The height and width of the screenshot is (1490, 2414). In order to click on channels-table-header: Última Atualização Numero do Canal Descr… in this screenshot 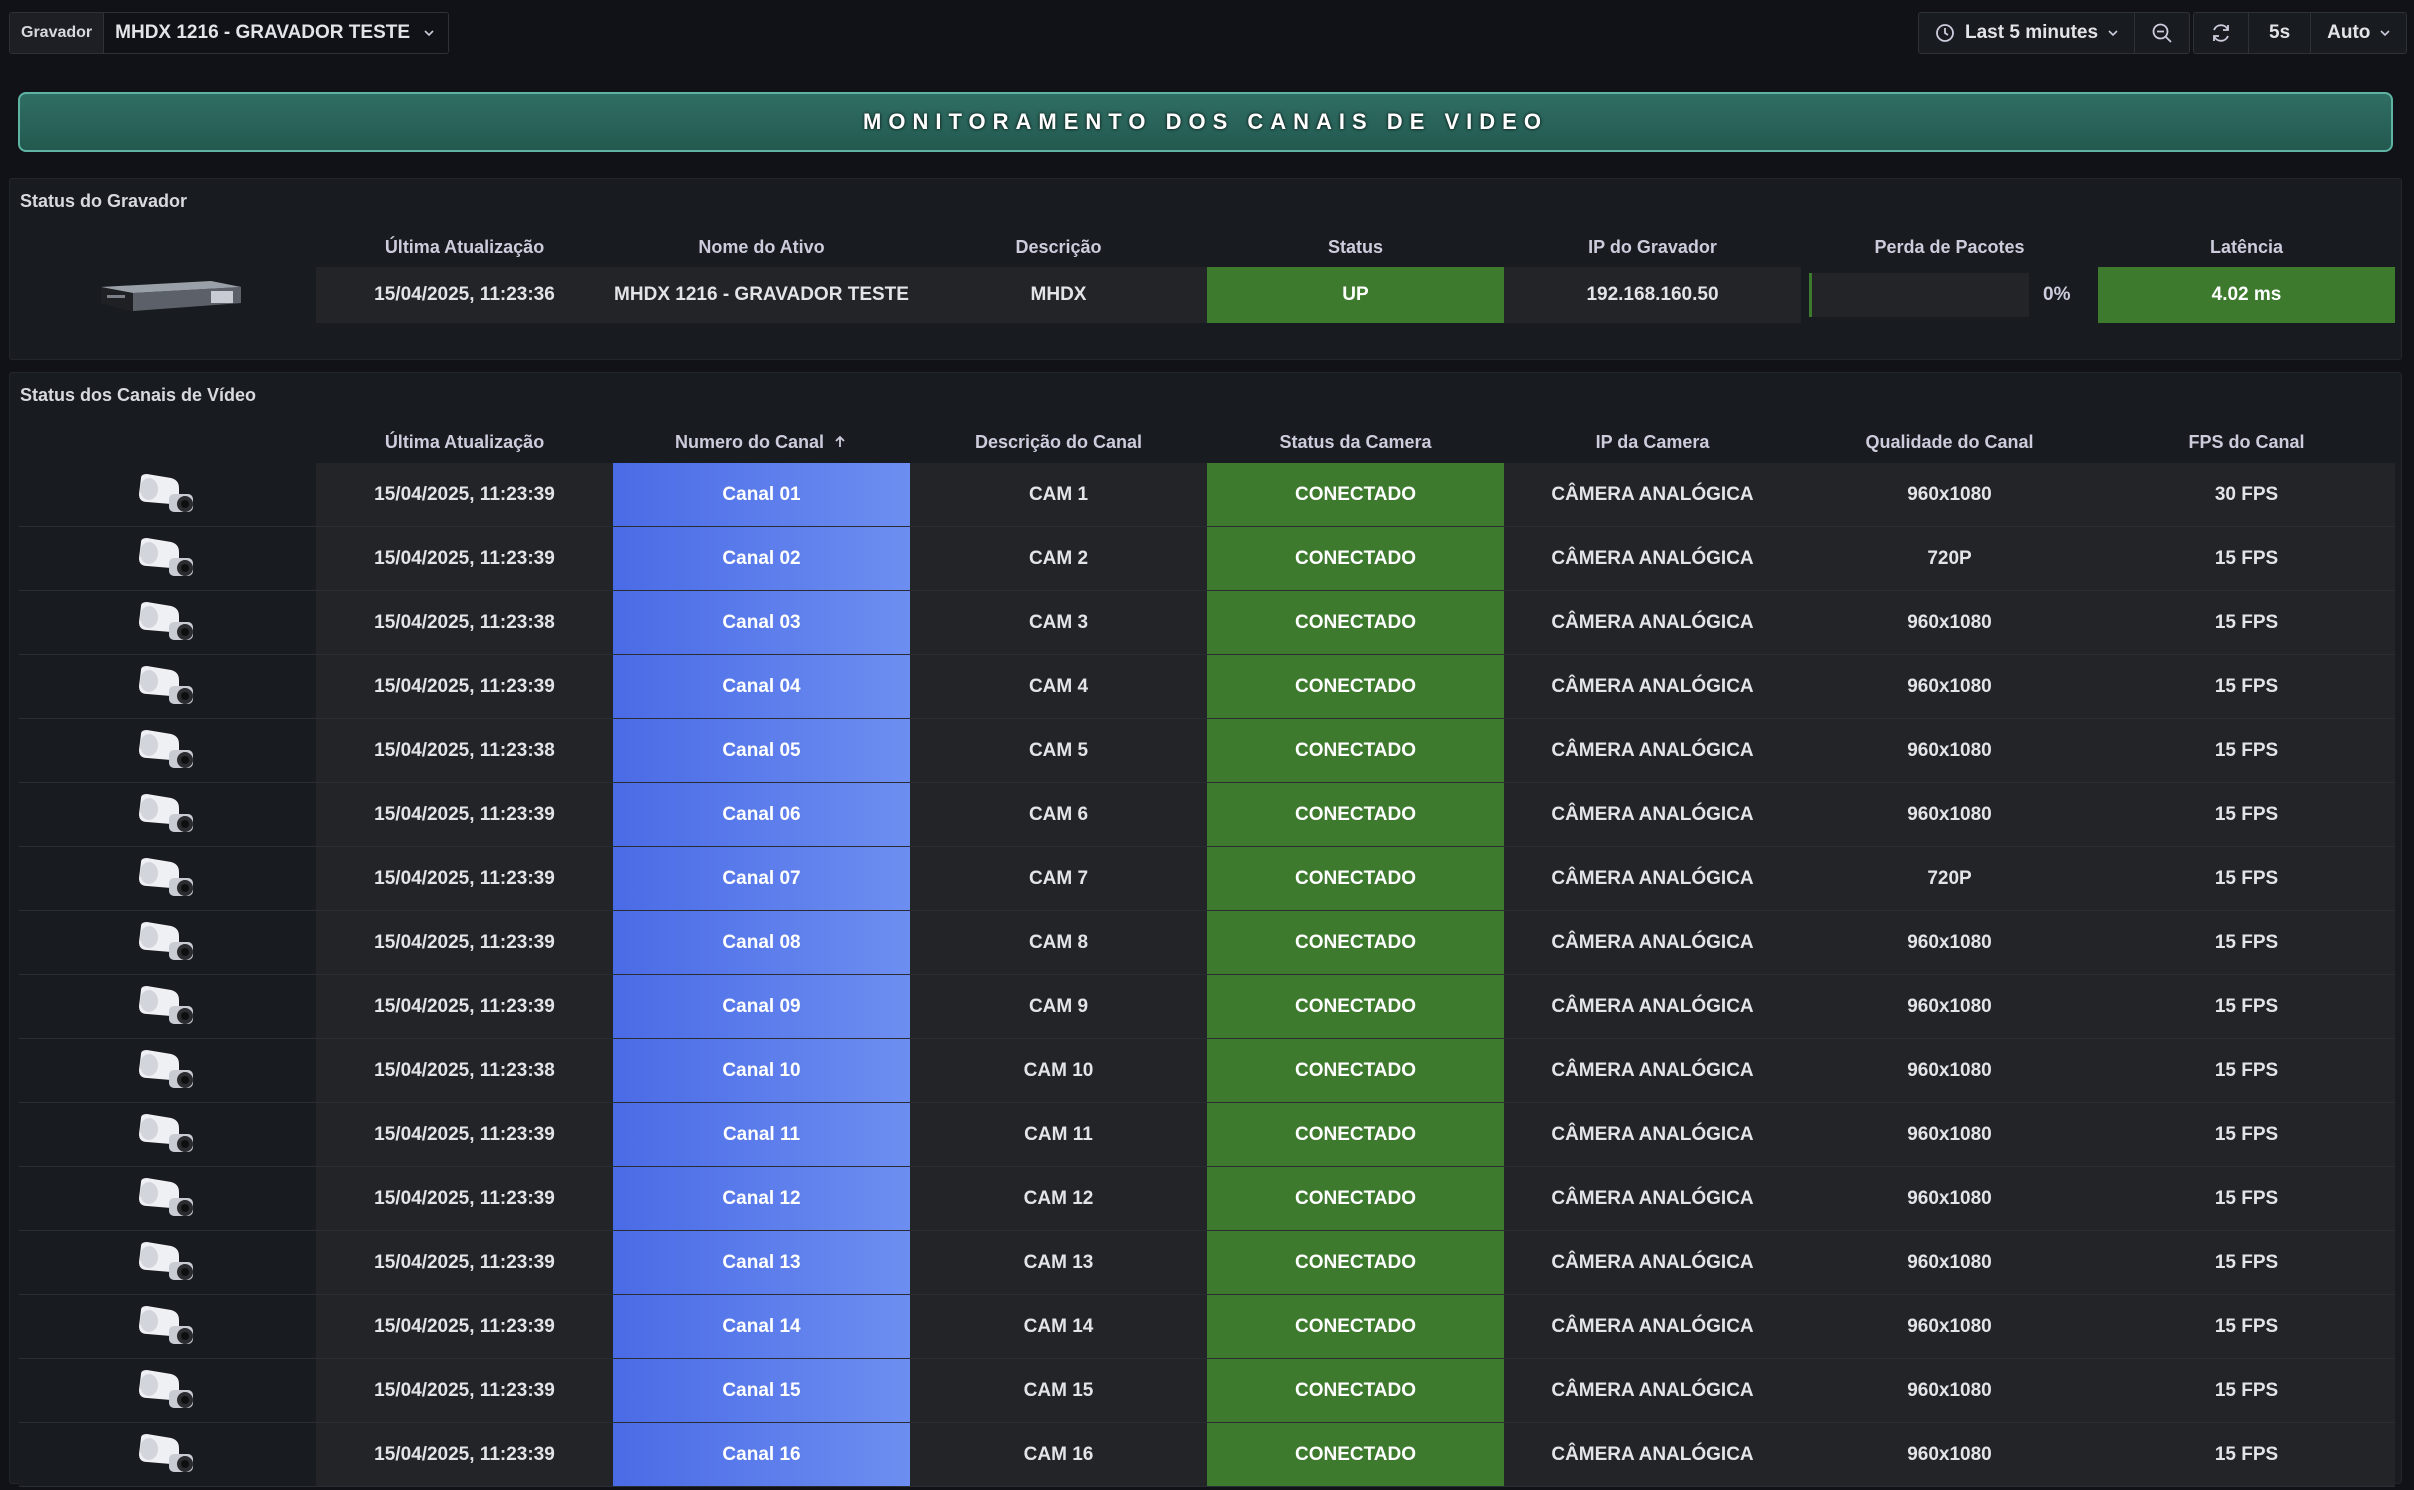, I will do `click(1355, 442)`.